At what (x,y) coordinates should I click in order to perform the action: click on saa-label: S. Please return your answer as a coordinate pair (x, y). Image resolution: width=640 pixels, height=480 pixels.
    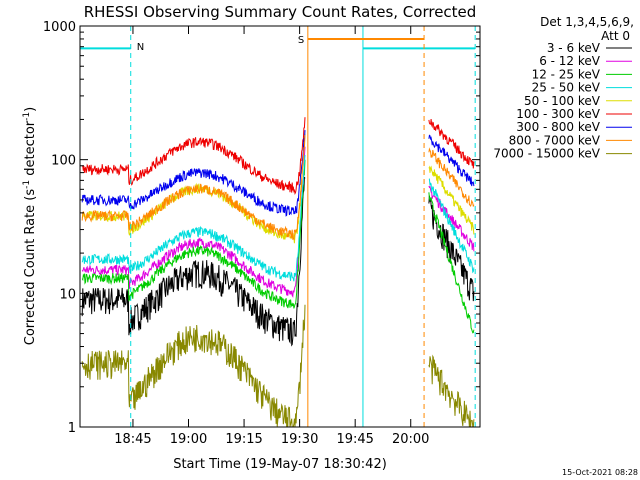
    Looking at the image, I should click on (301, 40).